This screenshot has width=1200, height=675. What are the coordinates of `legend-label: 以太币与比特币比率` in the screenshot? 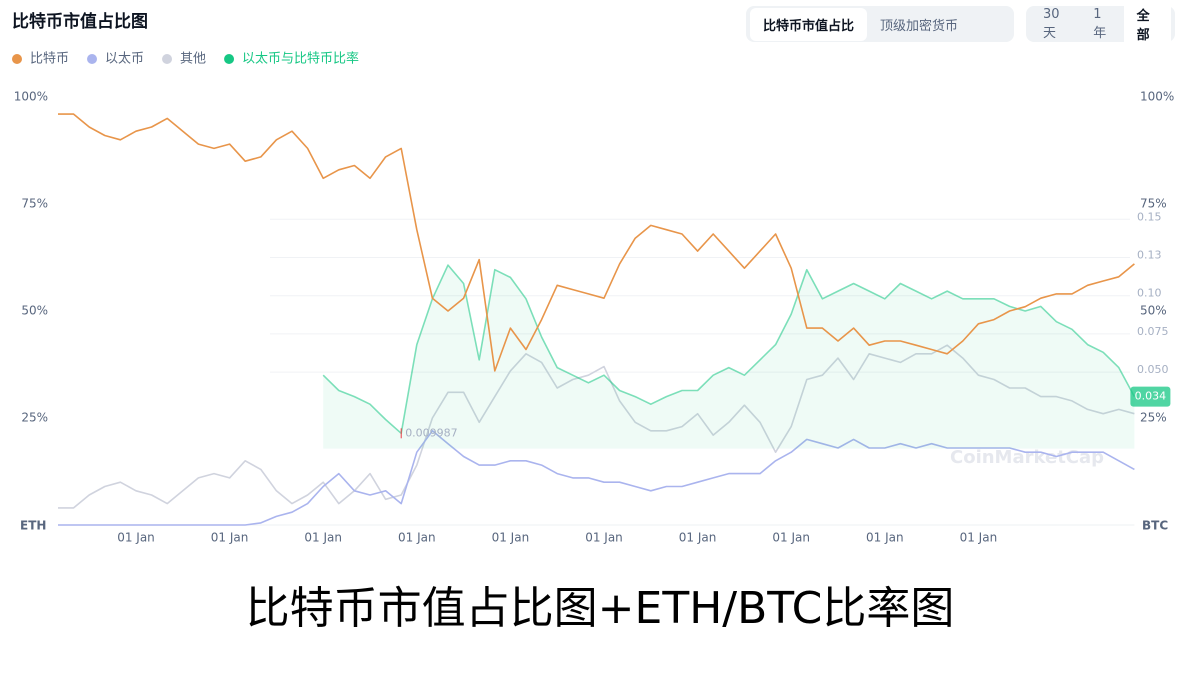 It's located at (300, 59).